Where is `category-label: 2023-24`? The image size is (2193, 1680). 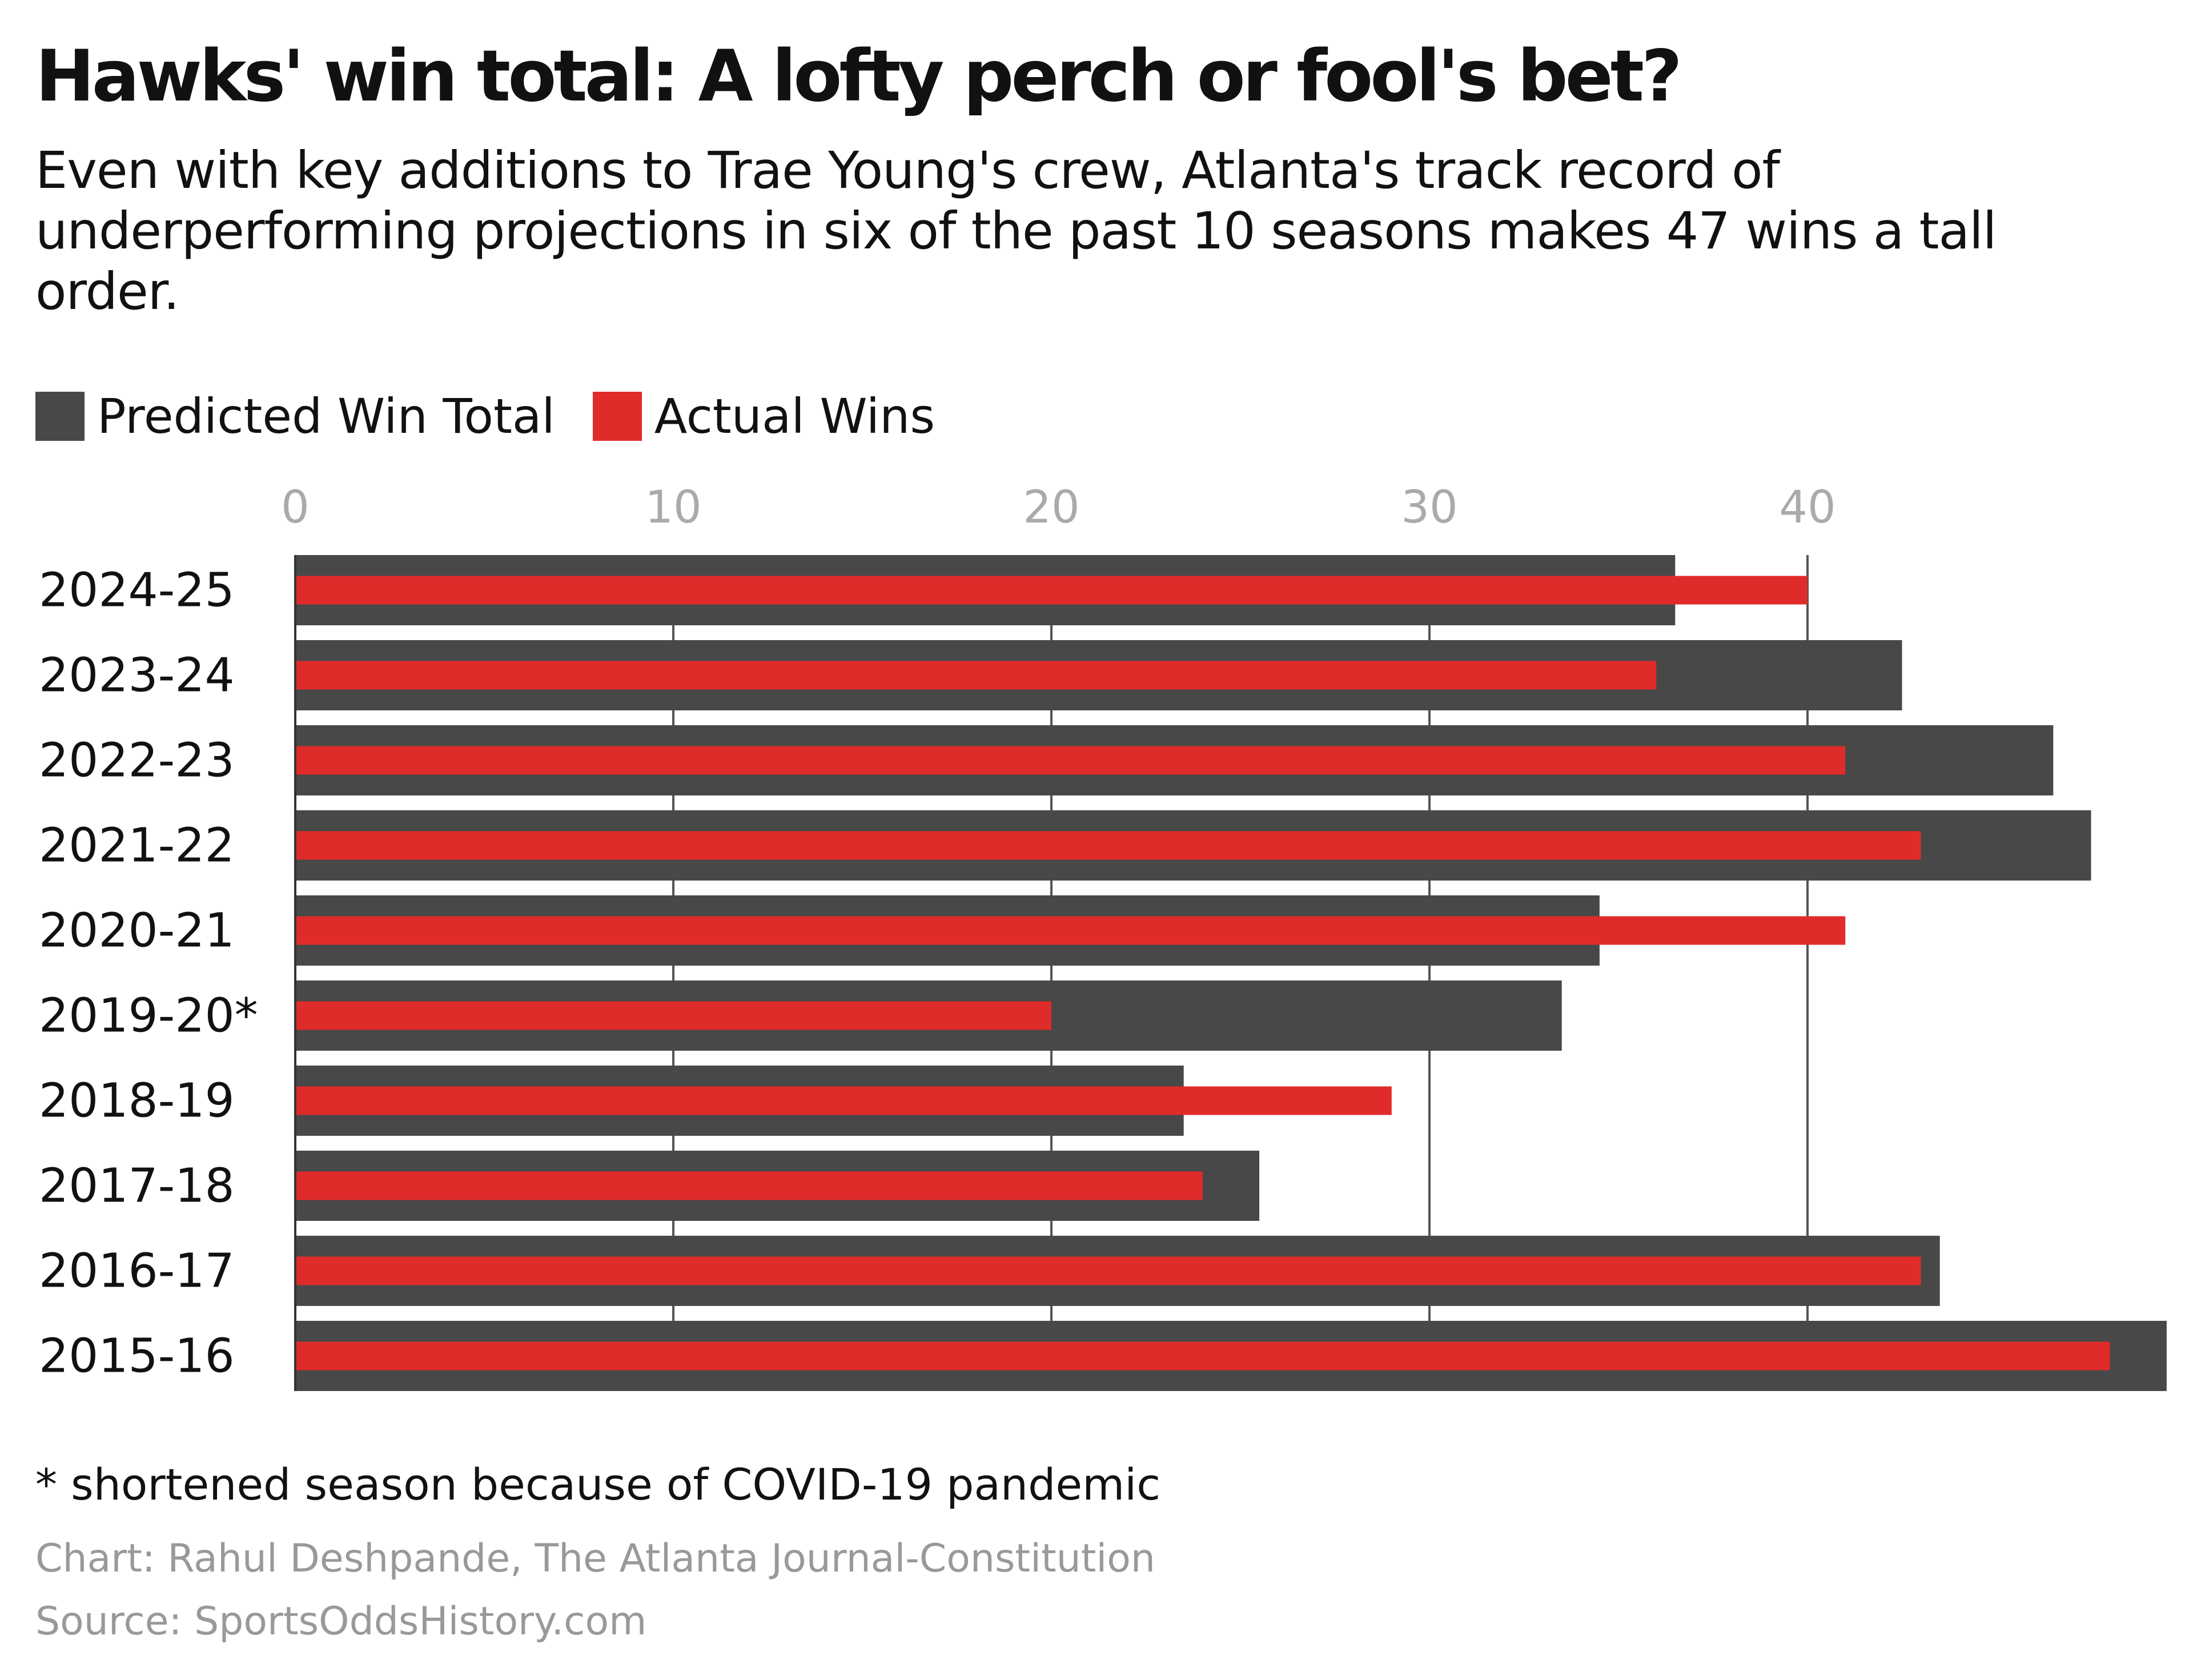
category-label: 2023-24 is located at coordinates (137, 676).